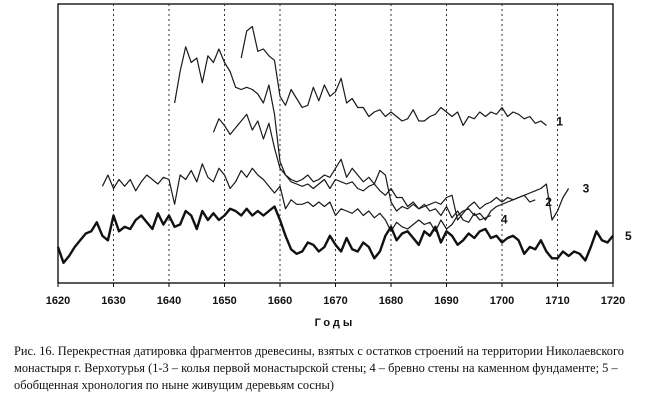 Image resolution: width=665 pixels, height=410 pixels. What do you see at coordinates (113, 301) in the screenshot?
I see `x-tick-label-1630: 1630` at bounding box center [113, 301].